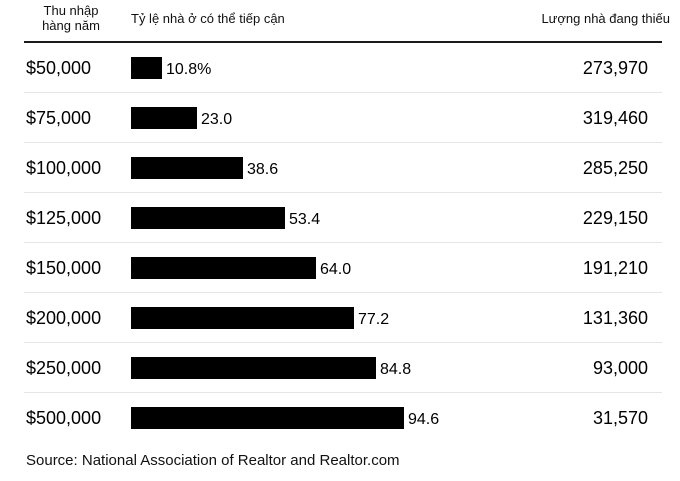 The width and height of the screenshot is (680, 481). I want to click on income-label: $75,000, so click(59, 118).